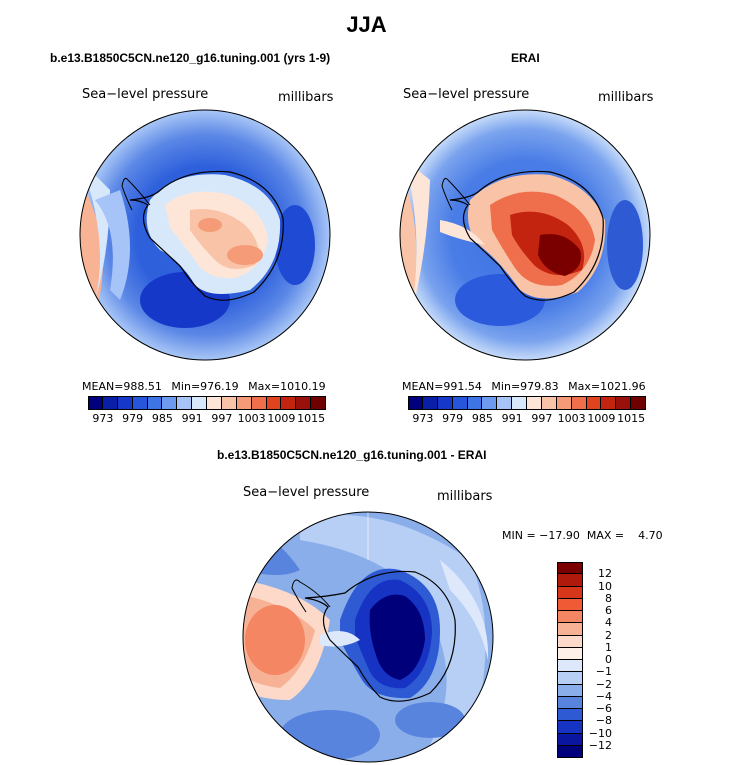 This screenshot has width=733, height=765. Describe the element at coordinates (626, 97) in the screenshot. I see `obs-units-label: millibars` at that location.